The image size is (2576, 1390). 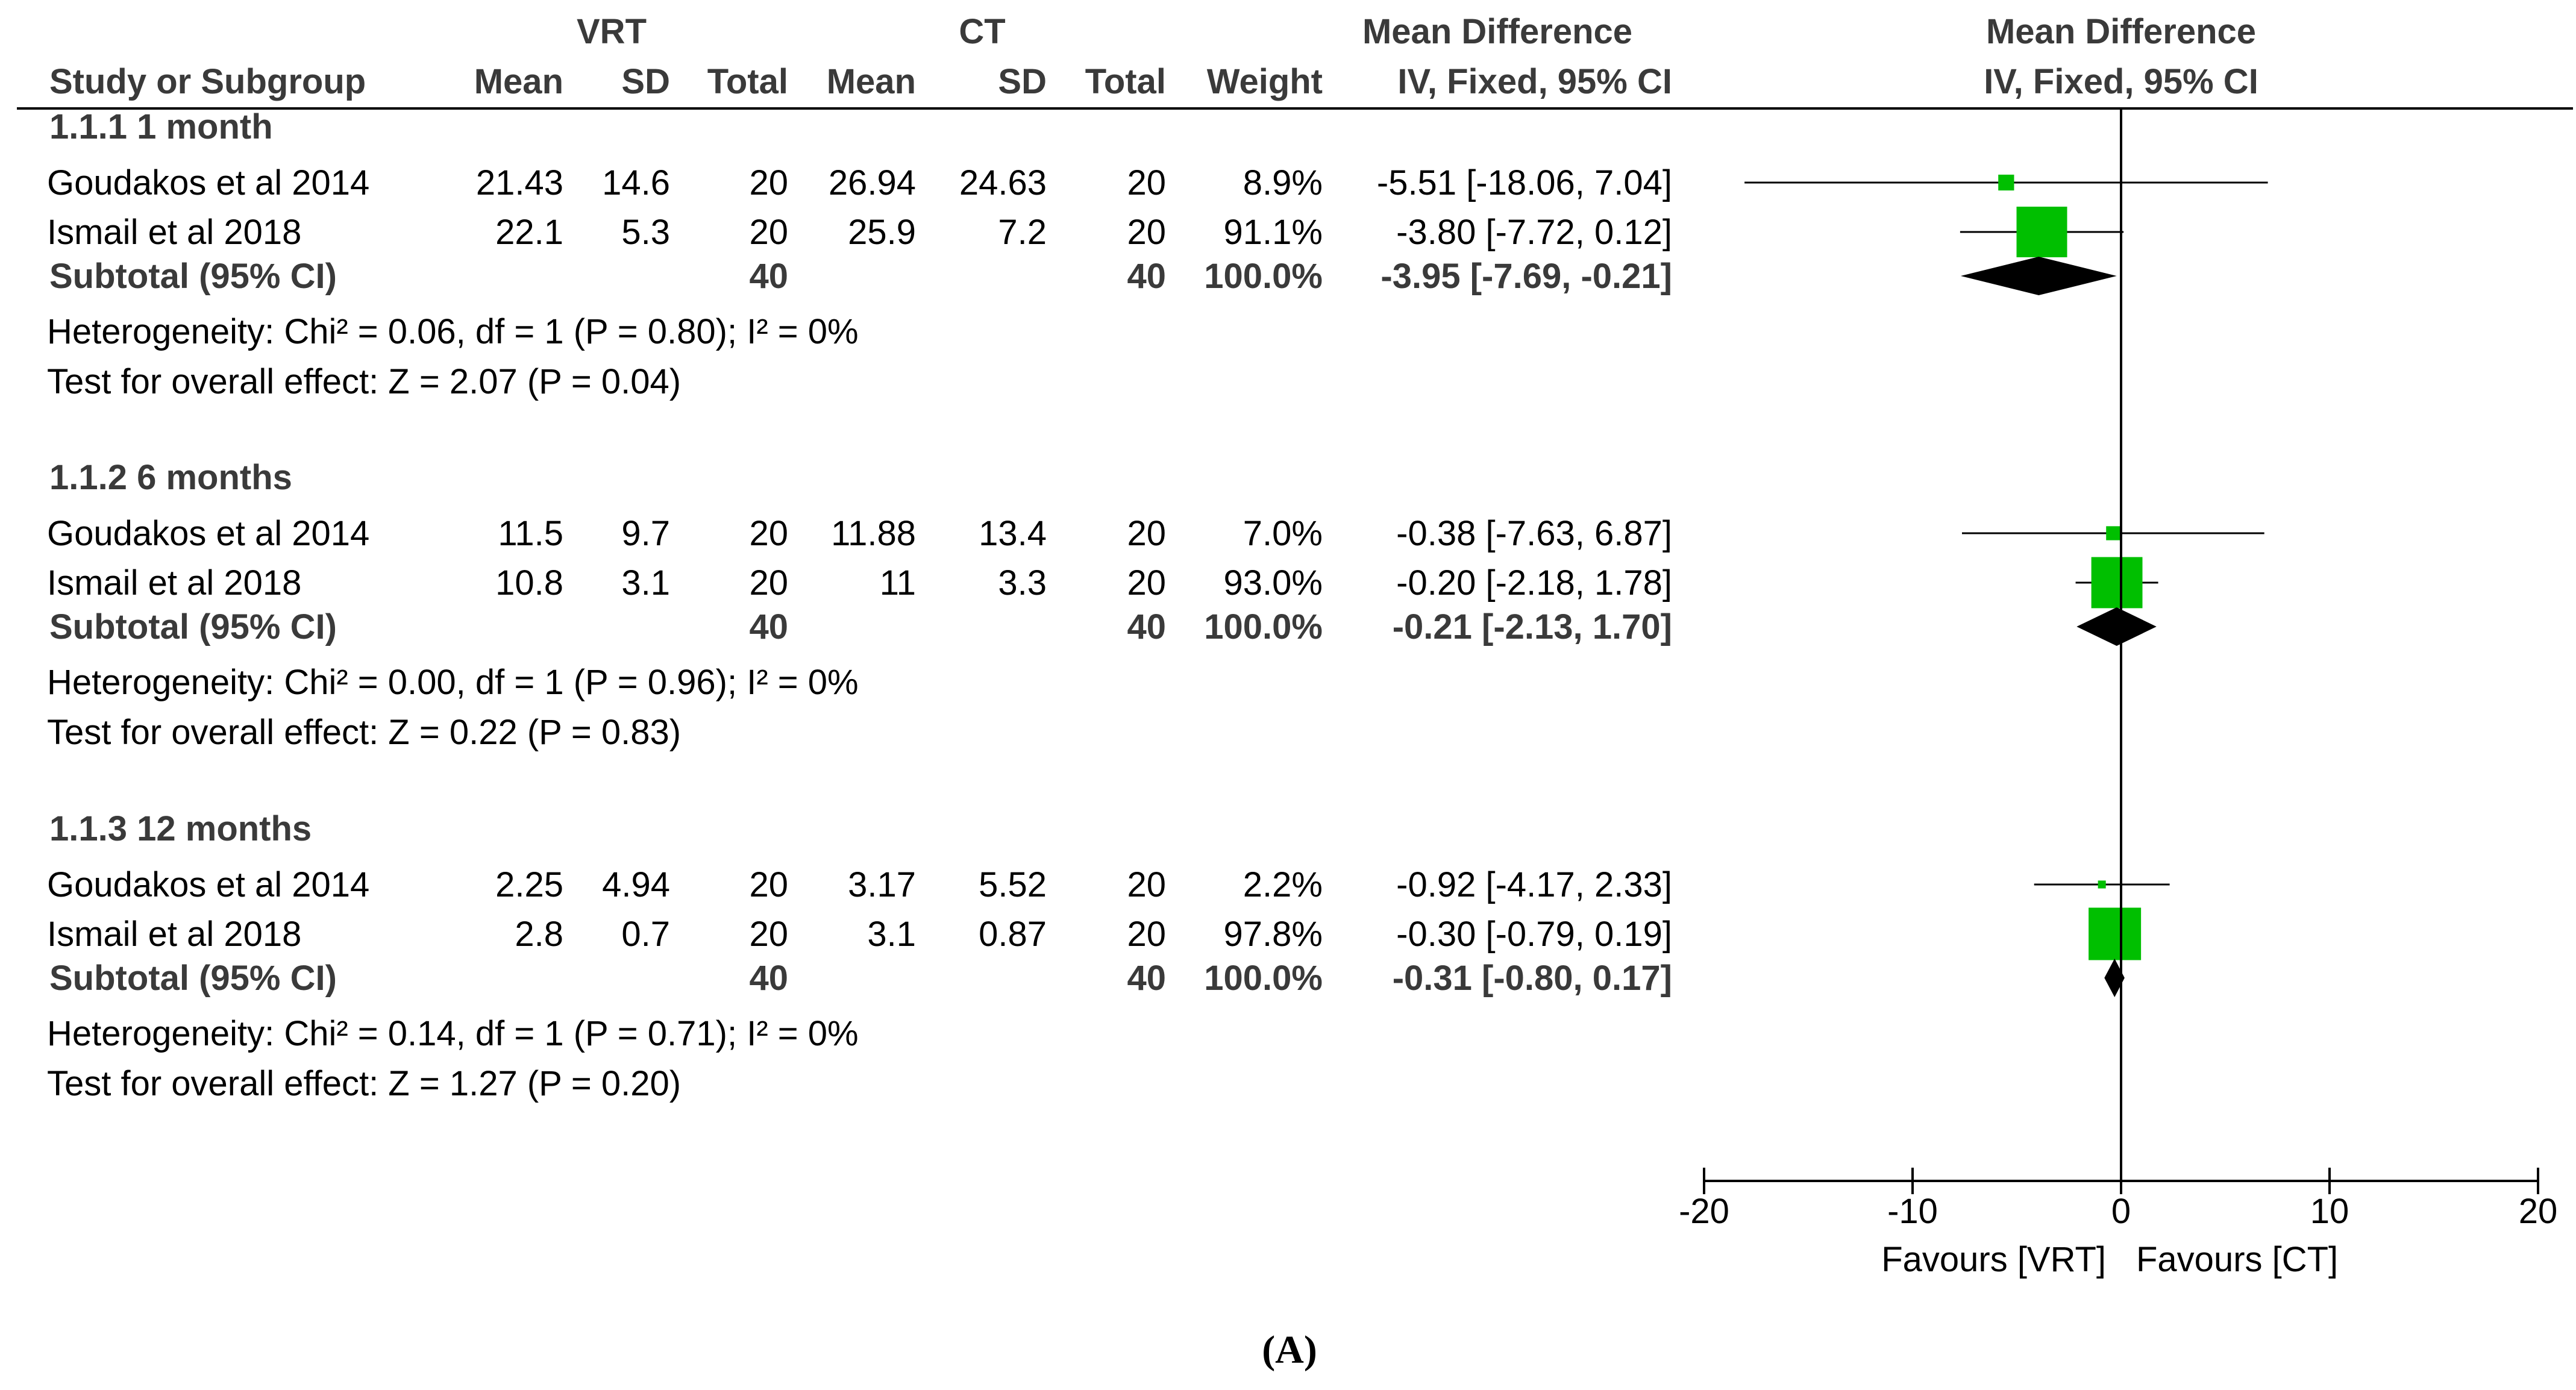 What do you see at coordinates (645, 583) in the screenshot?
I see `vrt-sd-value: 3.1` at bounding box center [645, 583].